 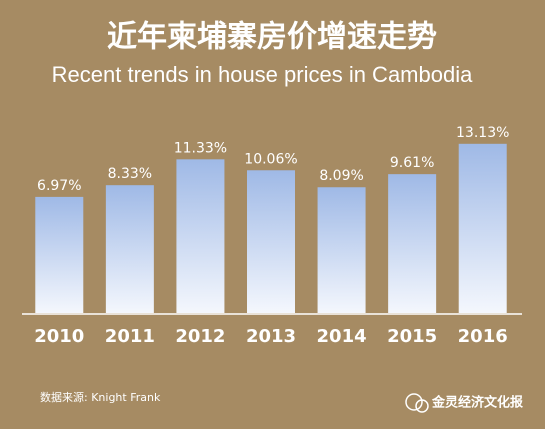 I want to click on watermark: 金灵经济文化报, so click(x=477, y=403).